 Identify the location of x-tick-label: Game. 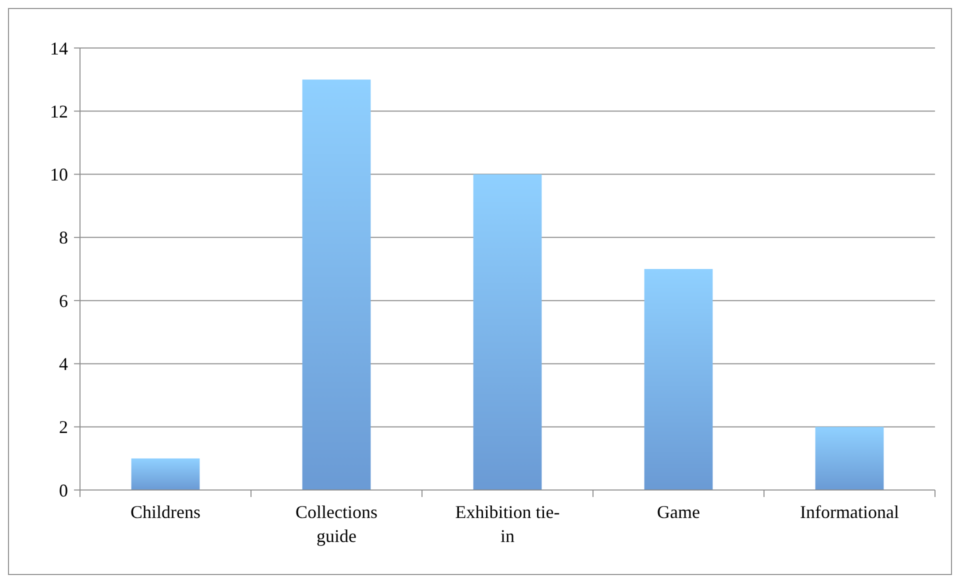
(678, 512).